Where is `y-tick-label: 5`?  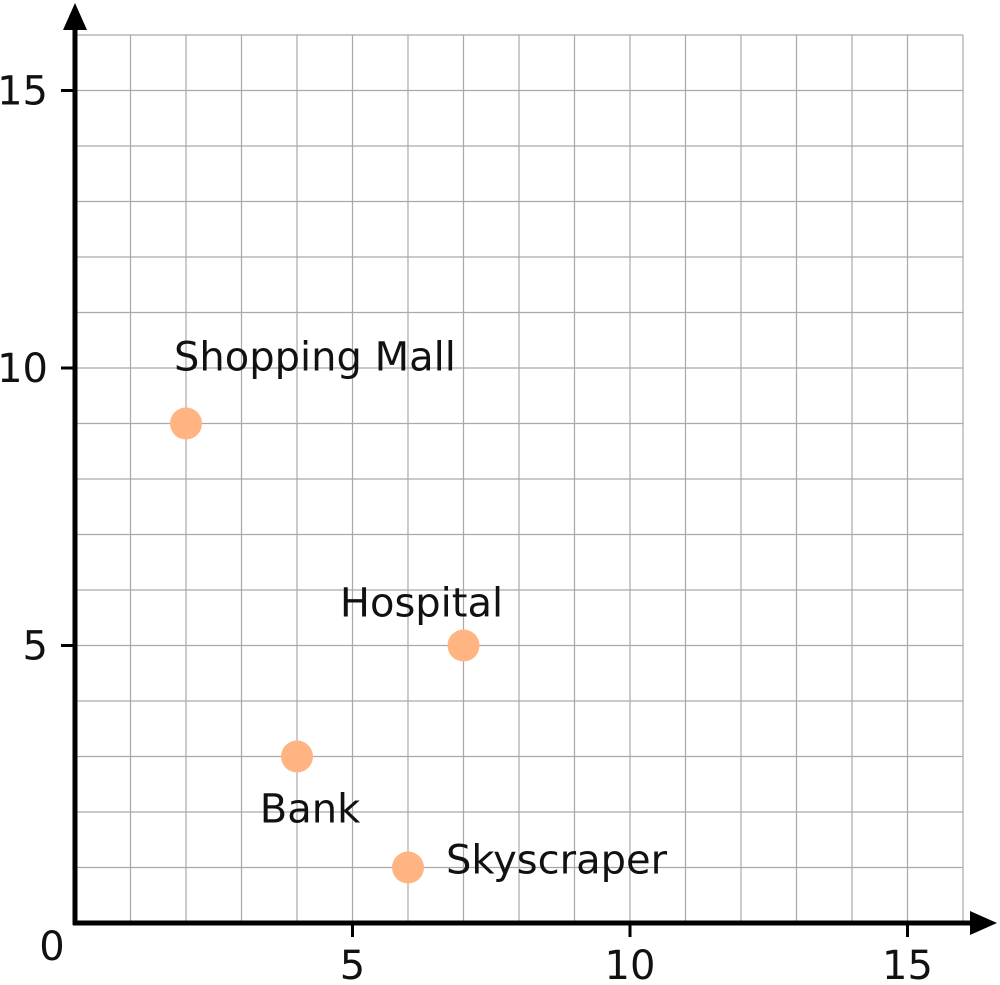
y-tick-label: 5 is located at coordinates (35, 647).